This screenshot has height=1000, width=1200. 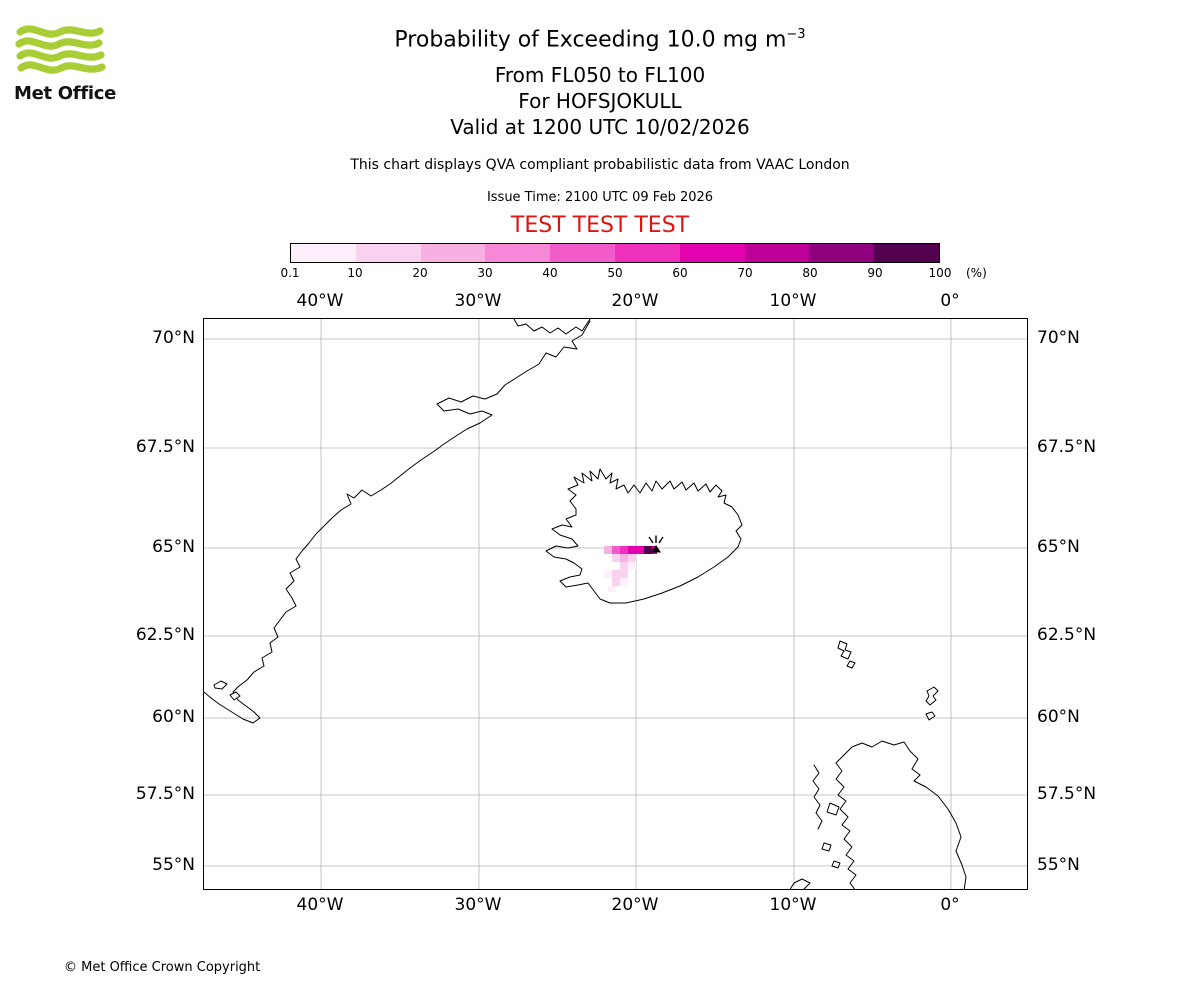 I want to click on met-office-logo: Met Office, so click(x=70, y=64).